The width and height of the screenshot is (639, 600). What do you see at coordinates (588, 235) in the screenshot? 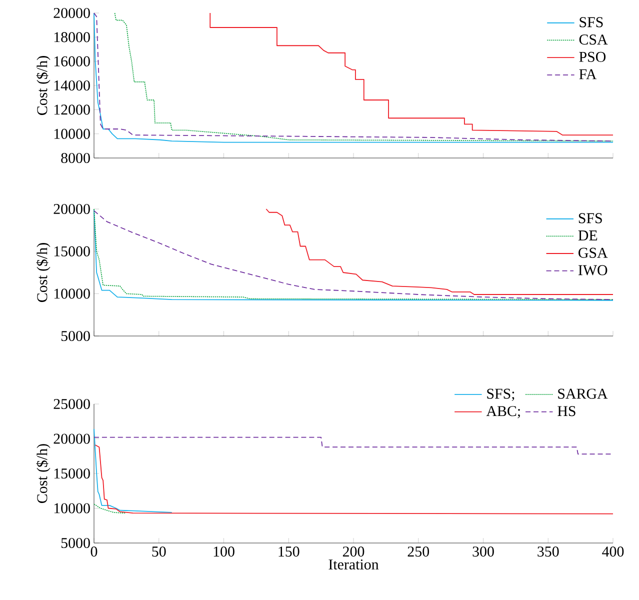
I see `legend-label: DE` at bounding box center [588, 235].